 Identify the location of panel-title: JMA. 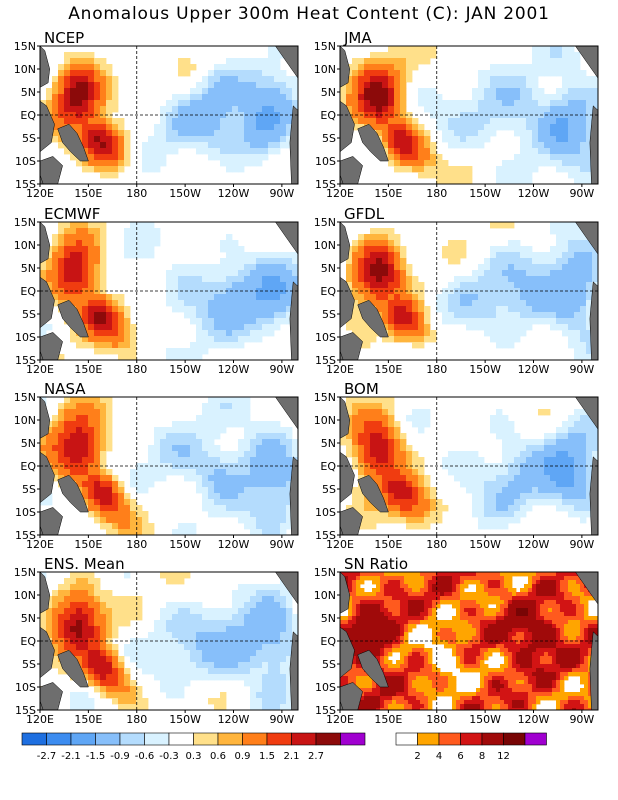
(357, 38).